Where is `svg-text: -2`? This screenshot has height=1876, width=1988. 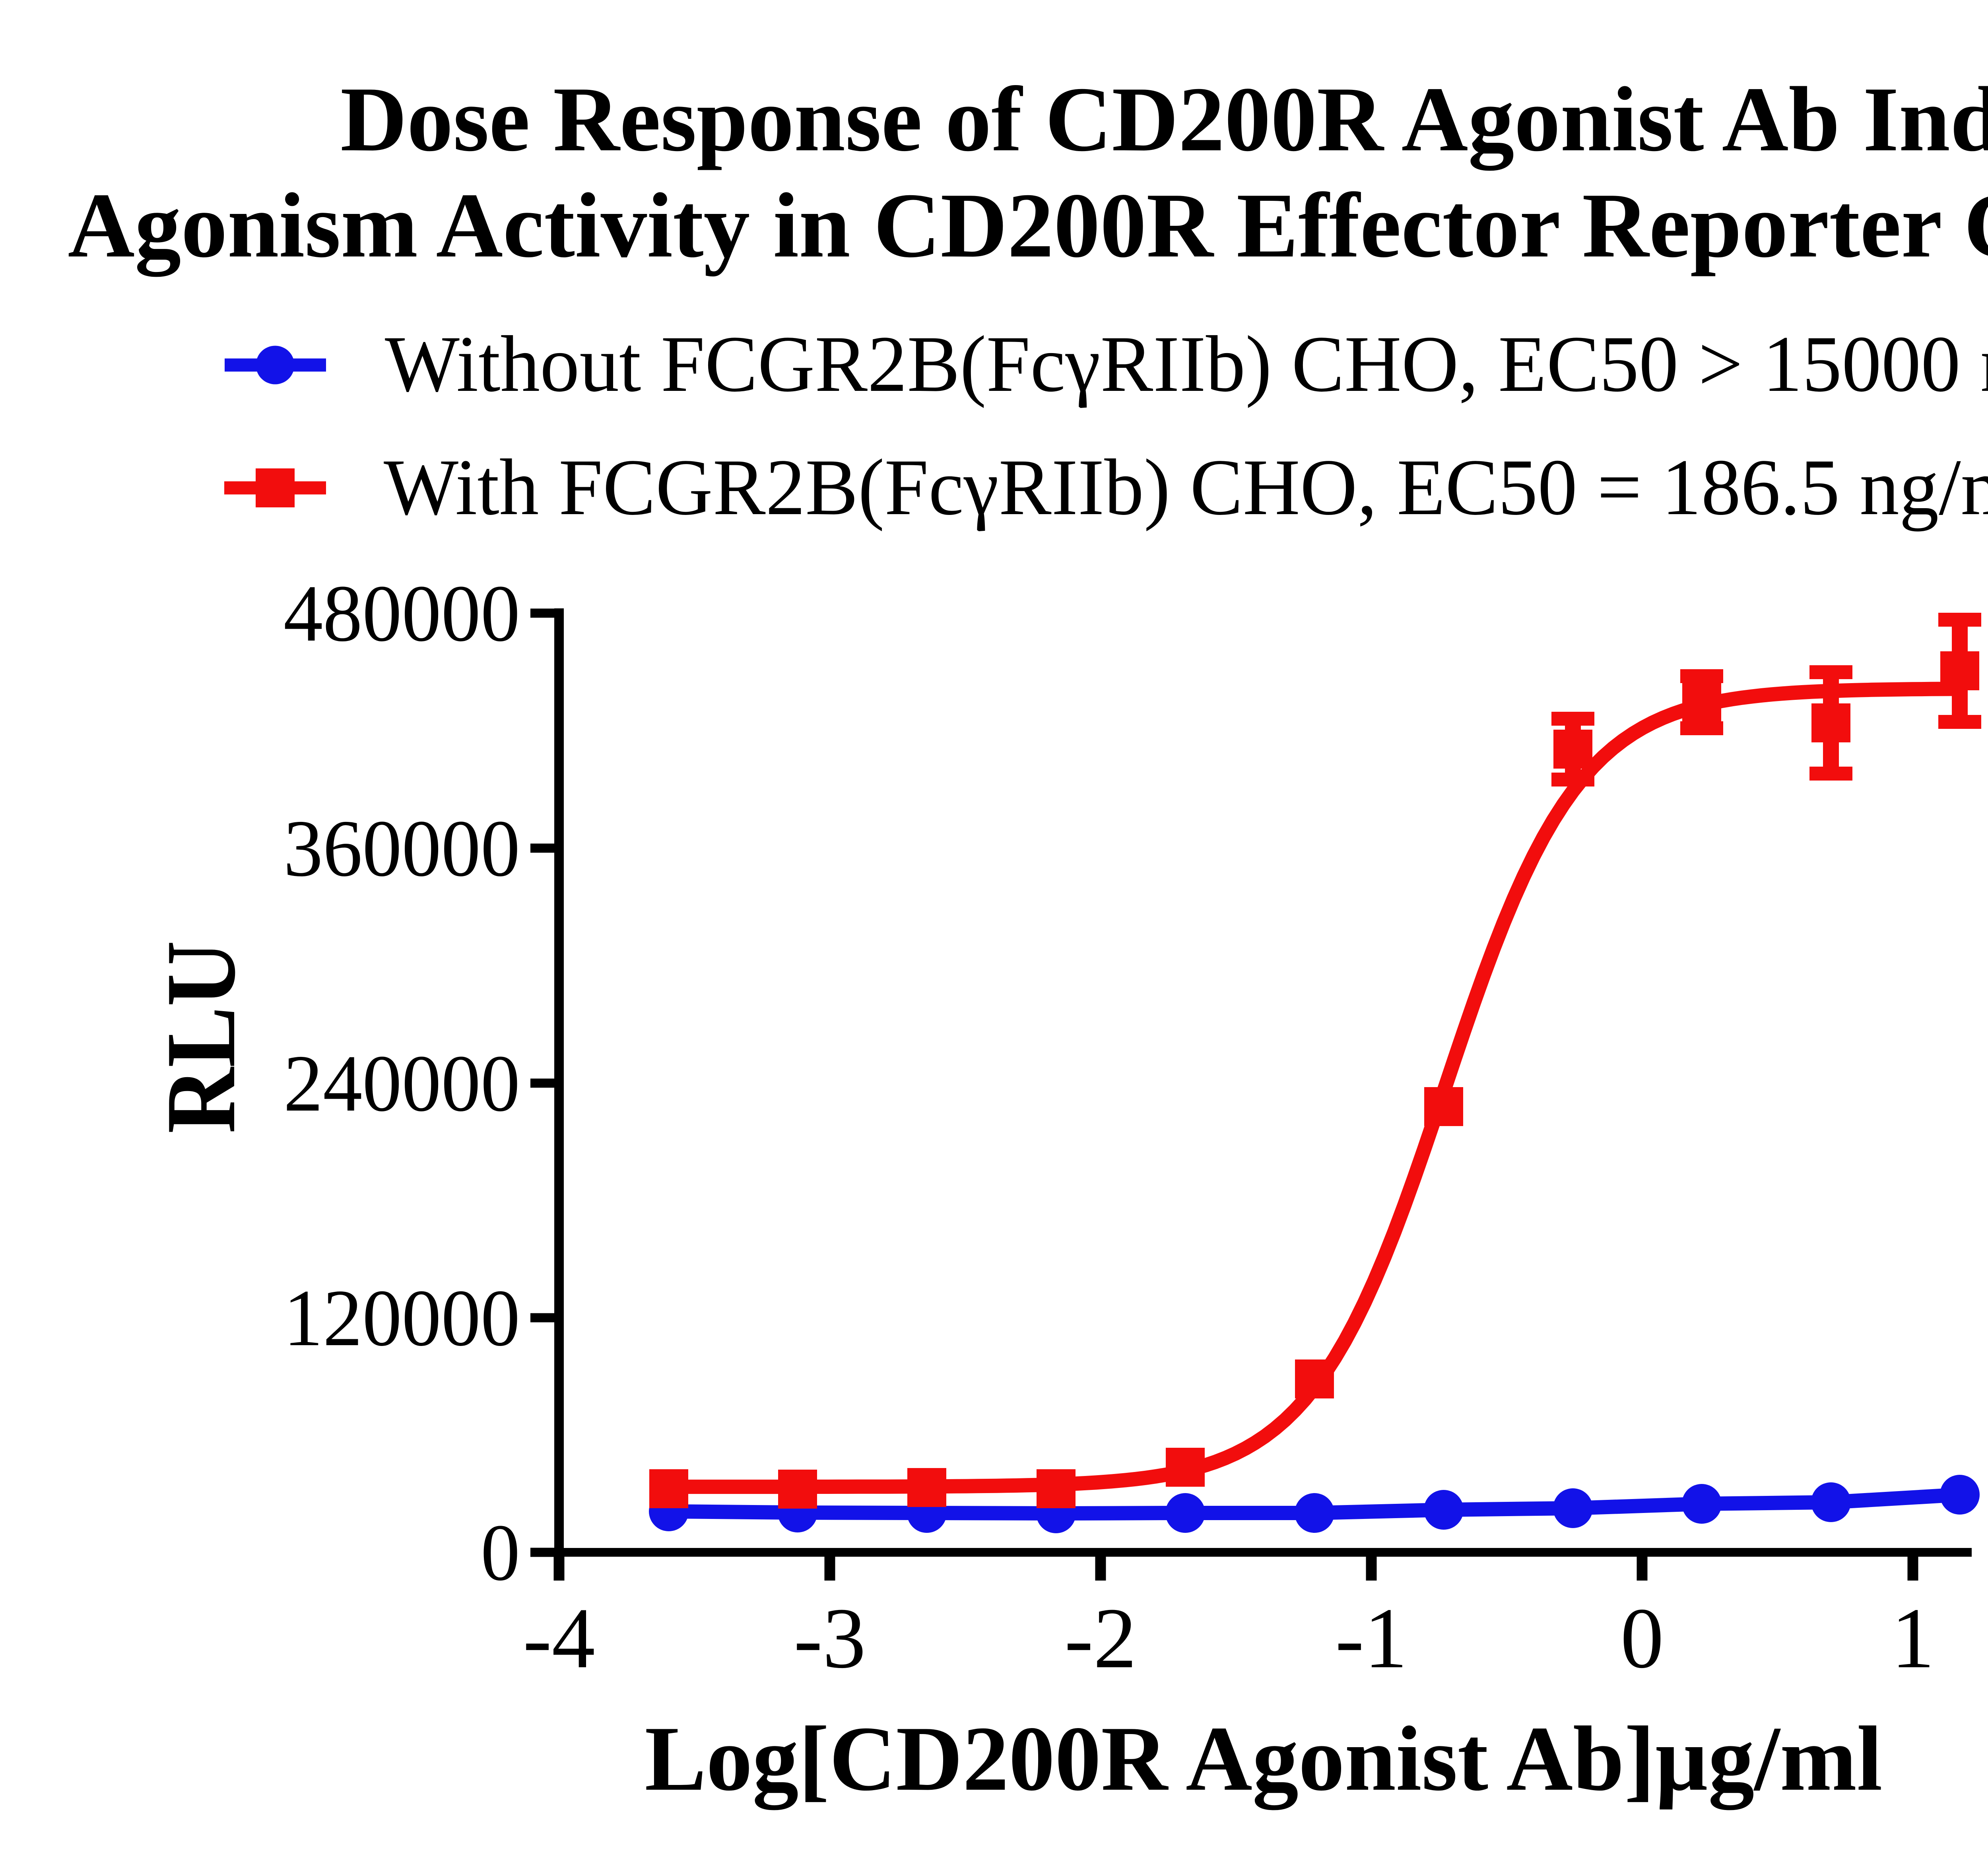
svg-text: -2 is located at coordinates (1100, 1638).